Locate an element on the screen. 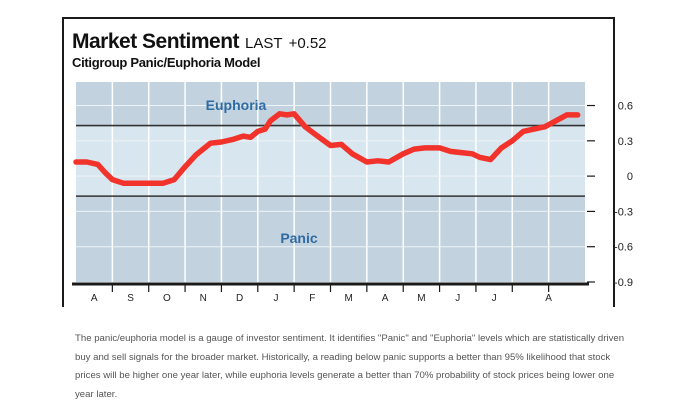  chart-title: Market Sentiment is located at coordinates (156, 41).